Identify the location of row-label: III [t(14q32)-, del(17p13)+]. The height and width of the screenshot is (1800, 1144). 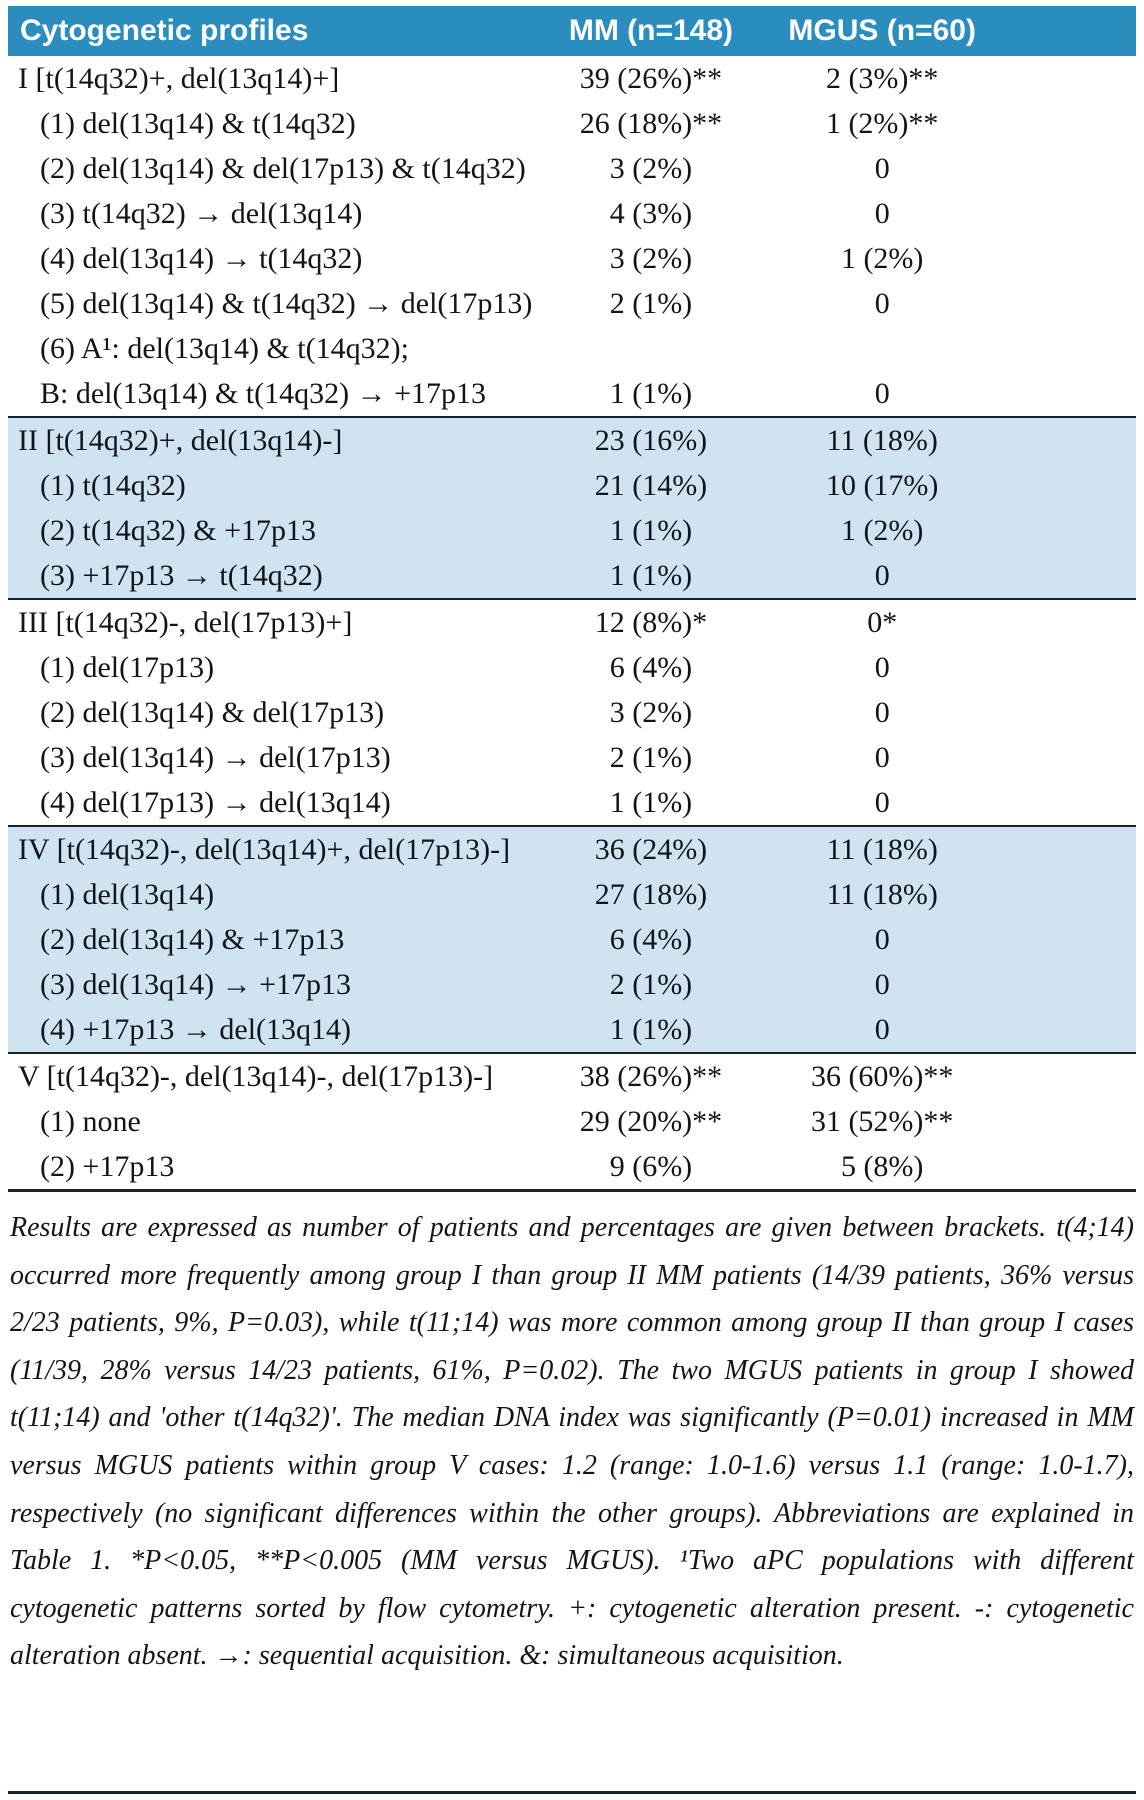
(185, 622).